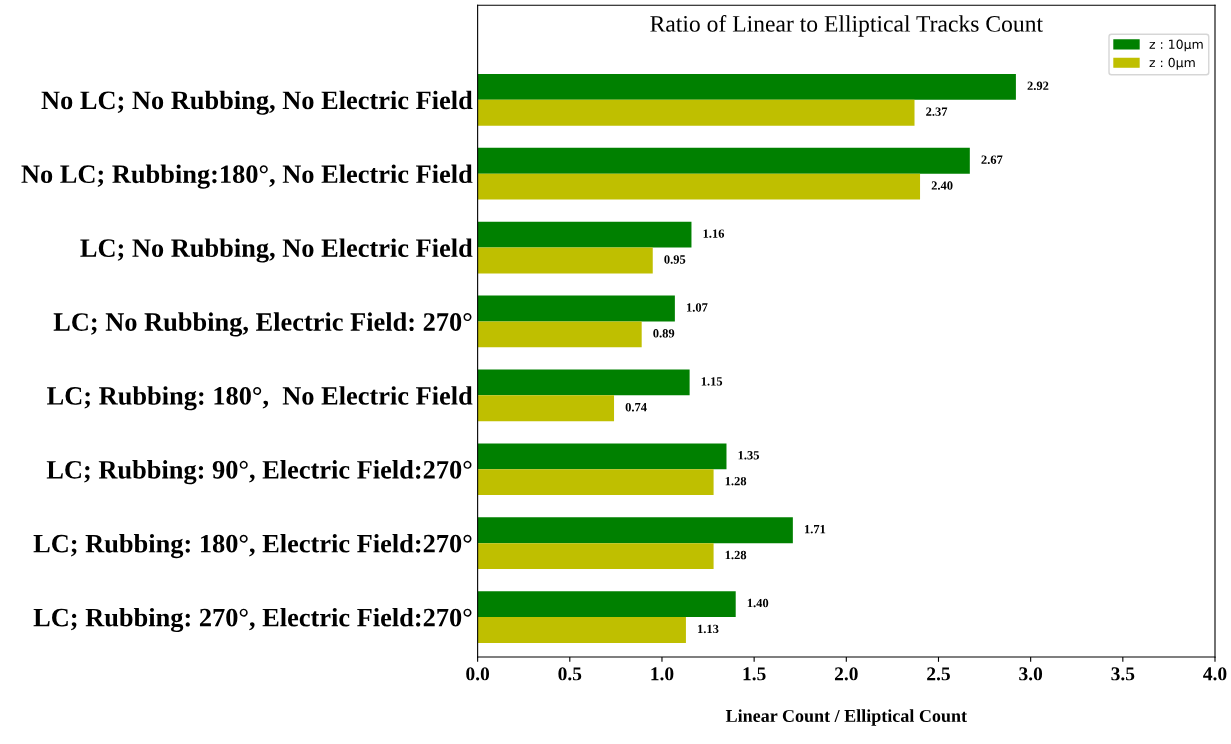 This screenshot has width=1231, height=744. Describe the element at coordinates (247, 176) in the screenshot. I see `y-tick-label: No LC; Rubbing:180°, No Electric Field` at that location.